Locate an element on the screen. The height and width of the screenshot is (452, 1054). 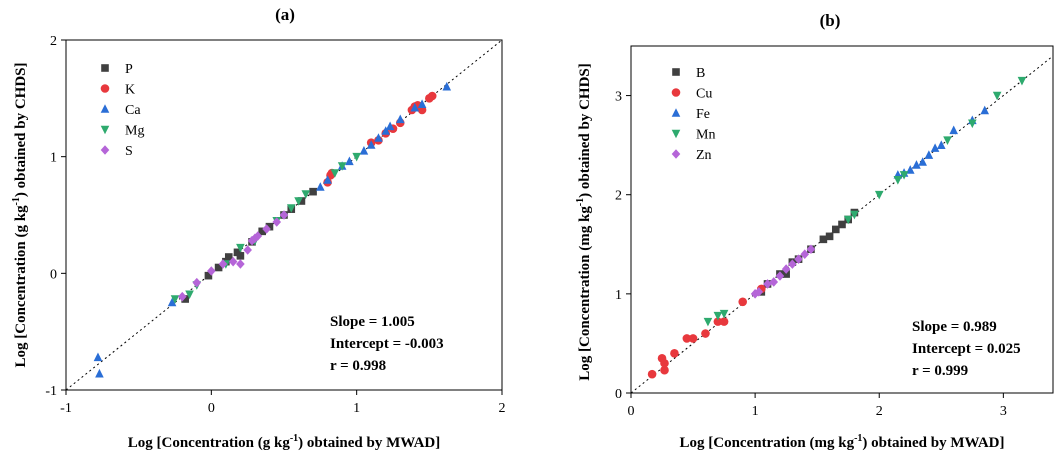
legend-marker-b is located at coordinates (676, 72).